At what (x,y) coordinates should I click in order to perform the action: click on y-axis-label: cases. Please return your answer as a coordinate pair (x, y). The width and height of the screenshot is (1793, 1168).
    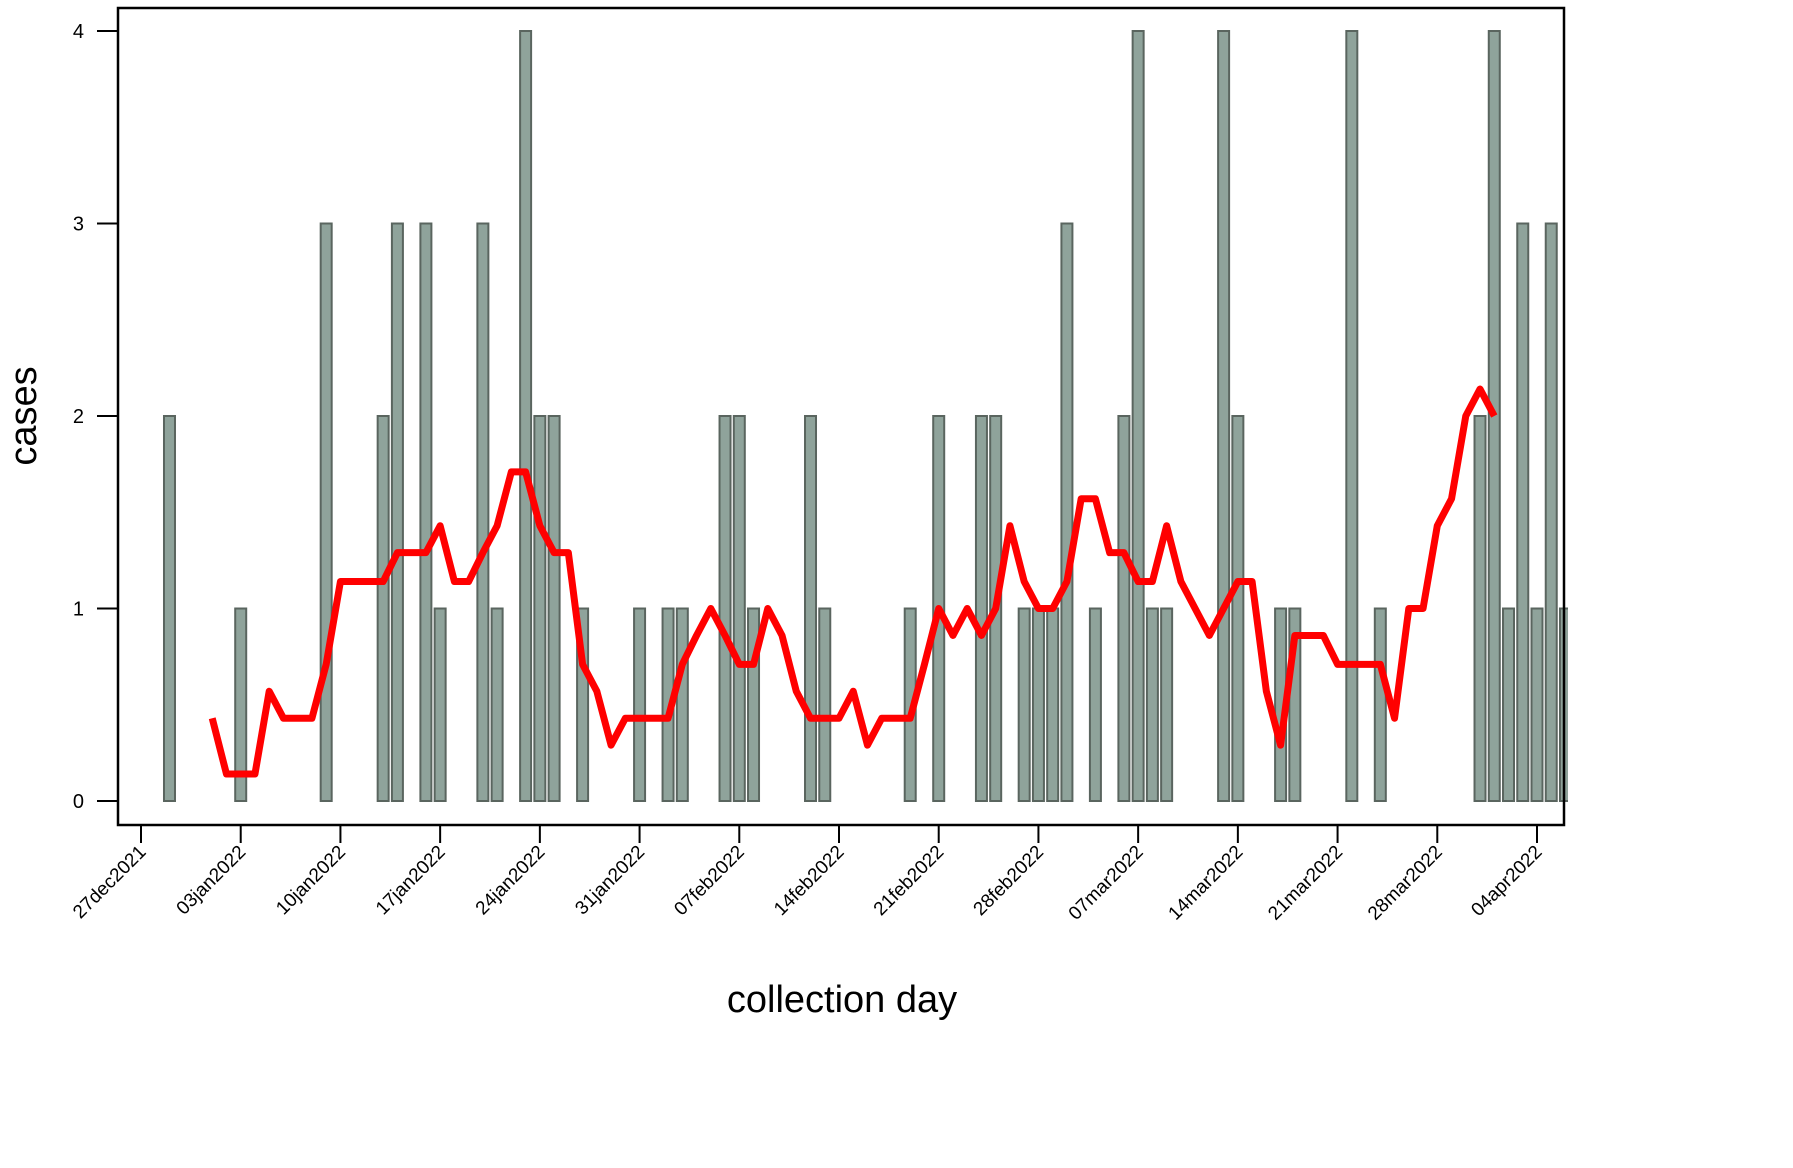
    Looking at the image, I should click on (24, 415).